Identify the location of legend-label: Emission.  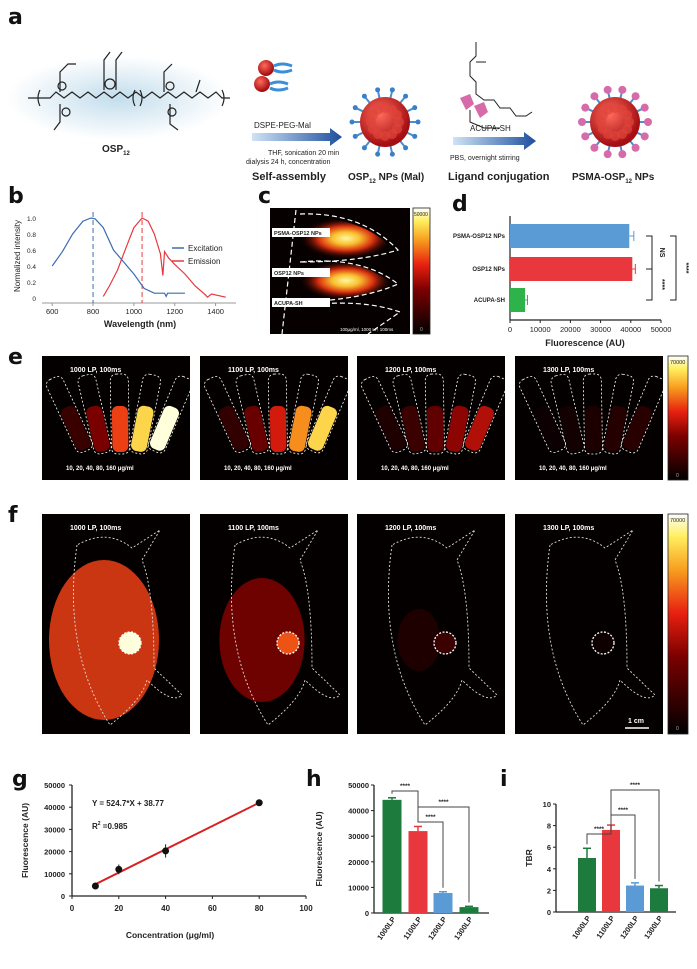
(204, 261).